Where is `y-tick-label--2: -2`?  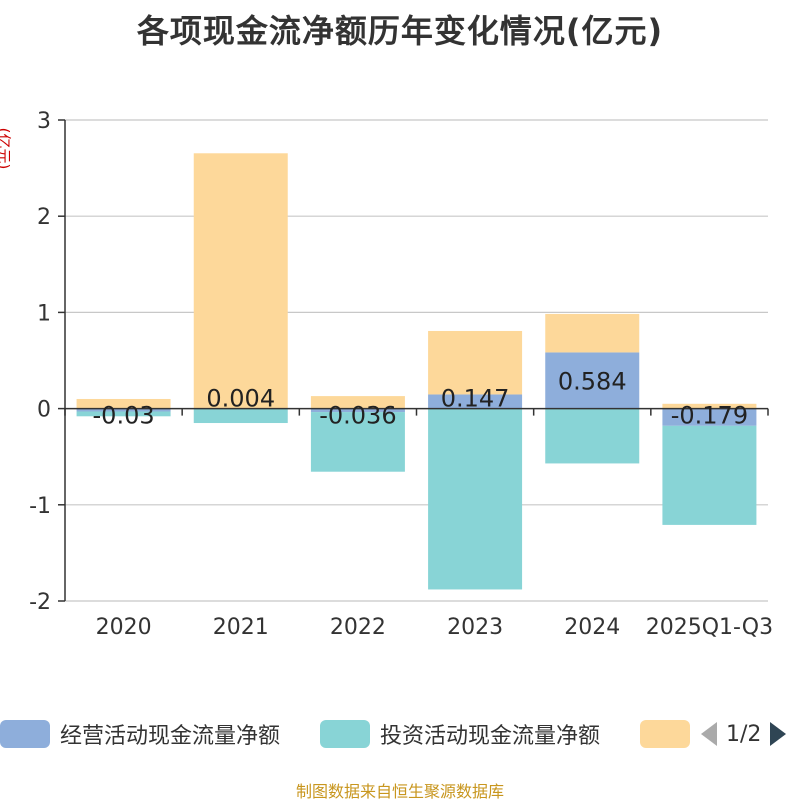 y-tick-label--2: -2 is located at coordinates (40, 602).